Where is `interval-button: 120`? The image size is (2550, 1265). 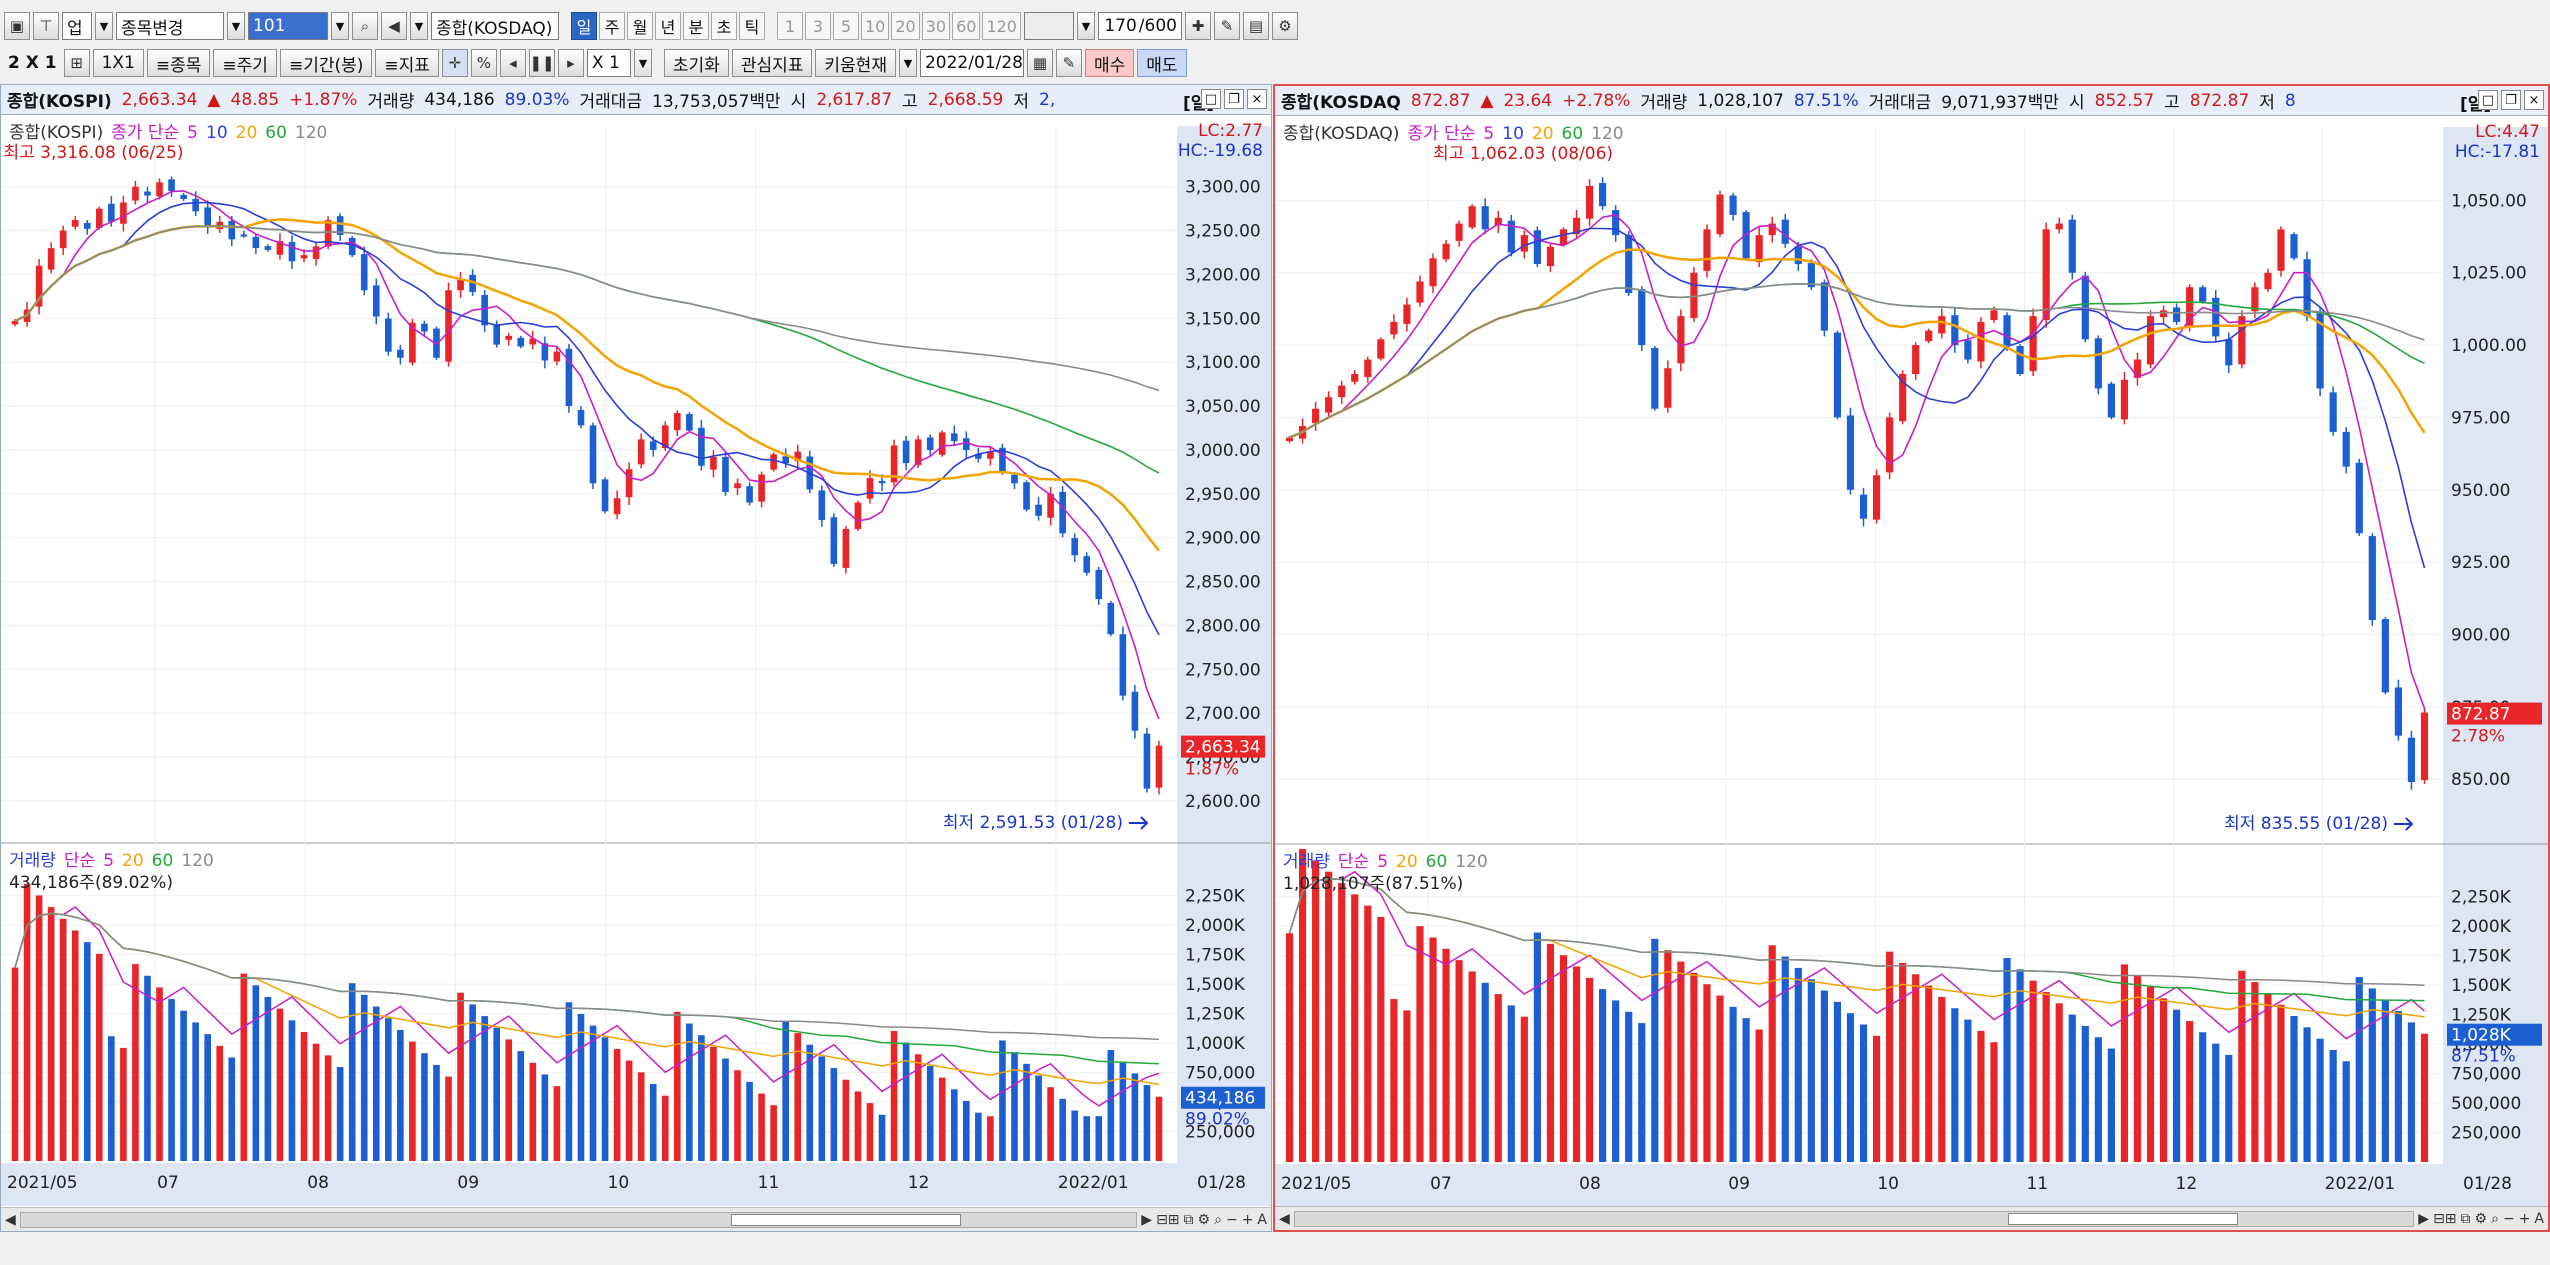
interval-button: 120 is located at coordinates (1001, 26).